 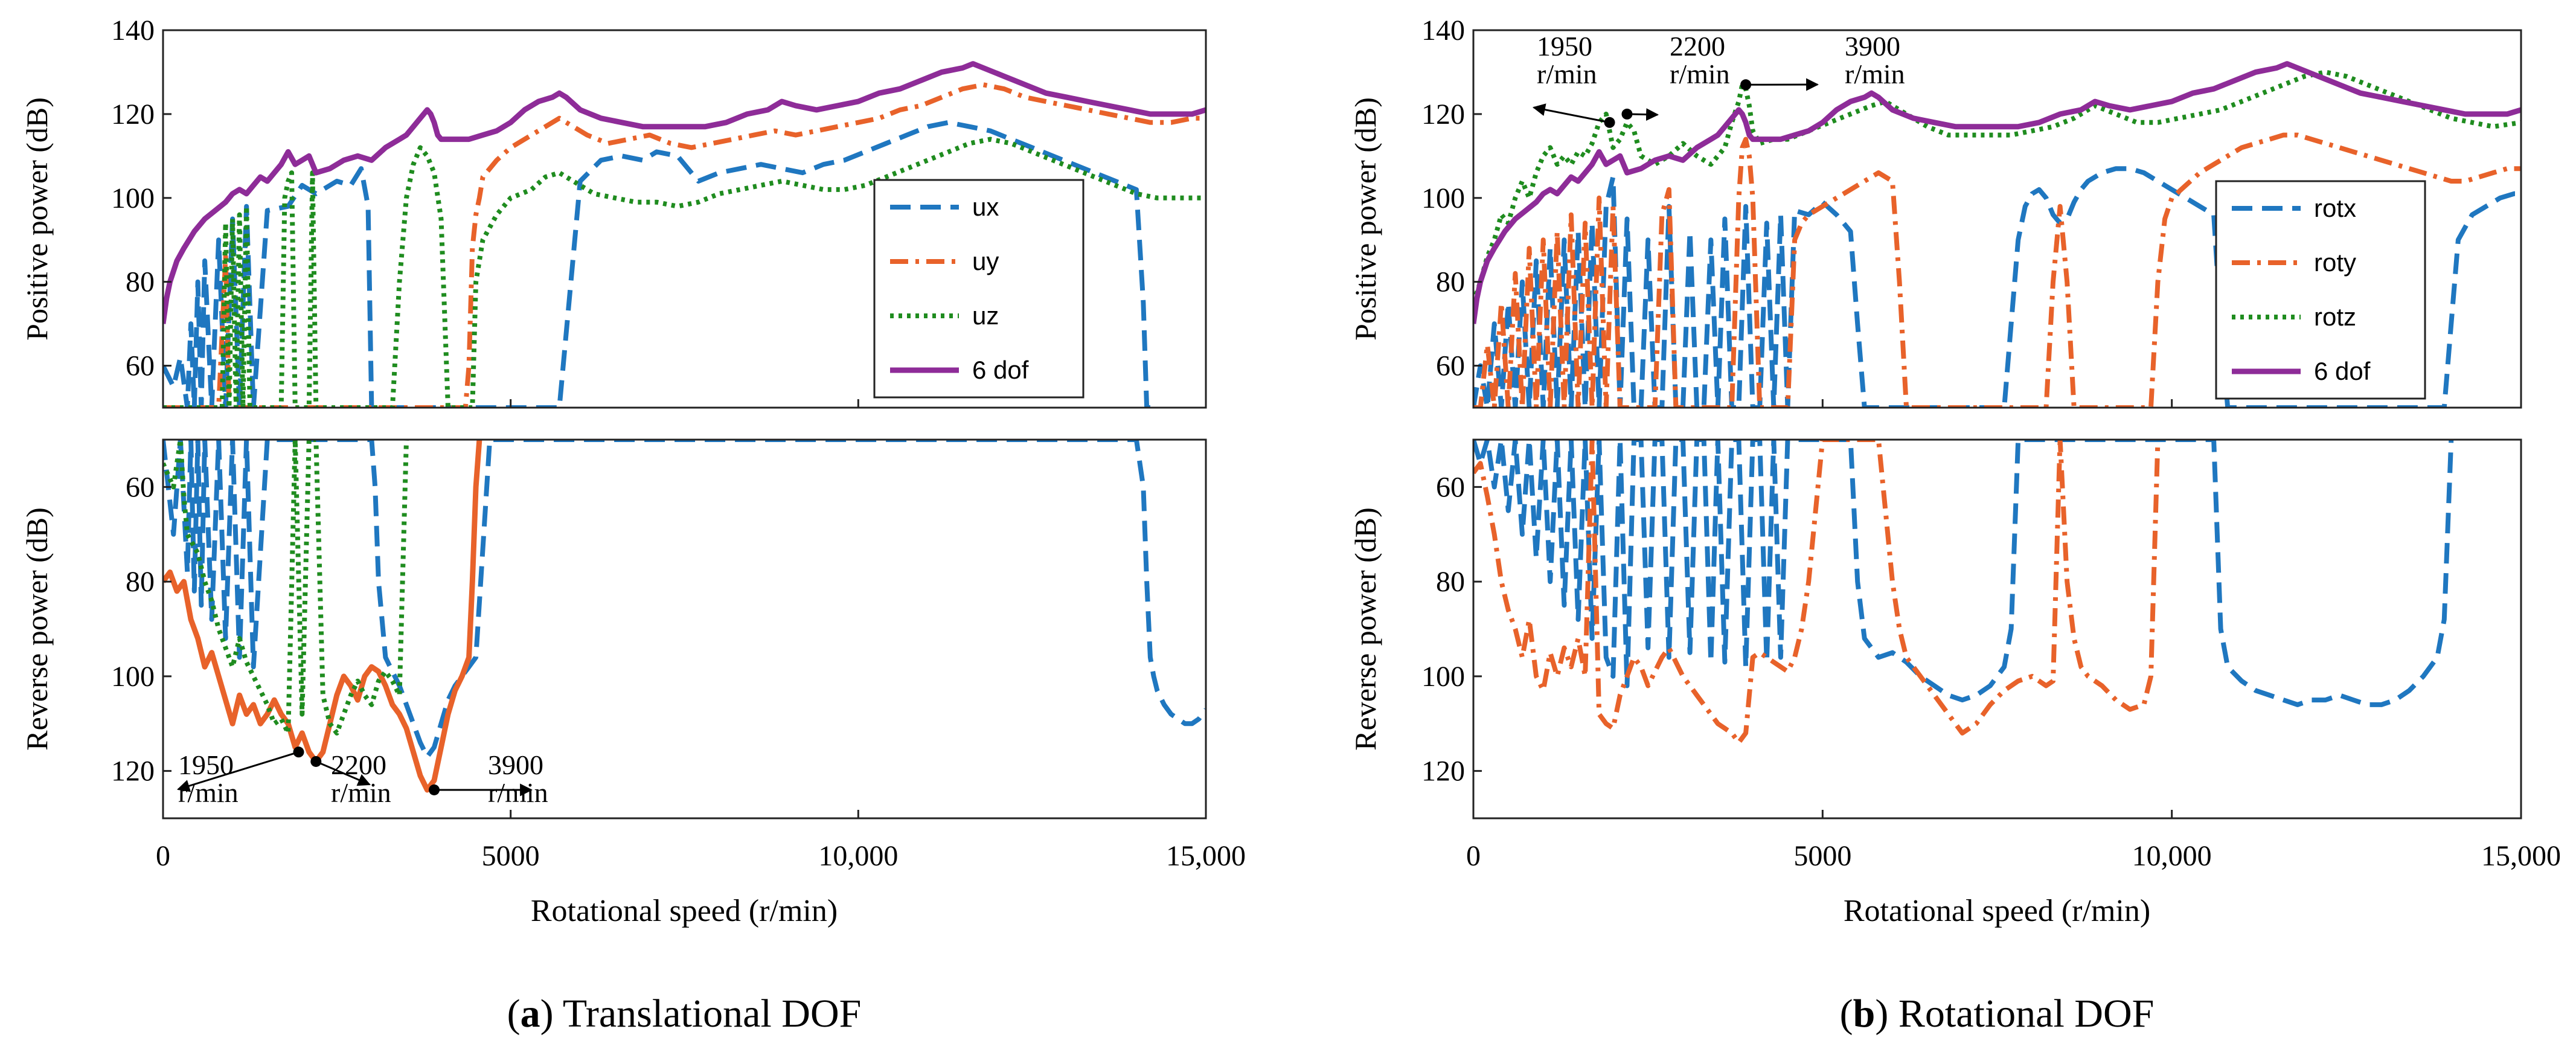 What do you see at coordinates (2335, 317) in the screenshot?
I see `legend-entry: rotz` at bounding box center [2335, 317].